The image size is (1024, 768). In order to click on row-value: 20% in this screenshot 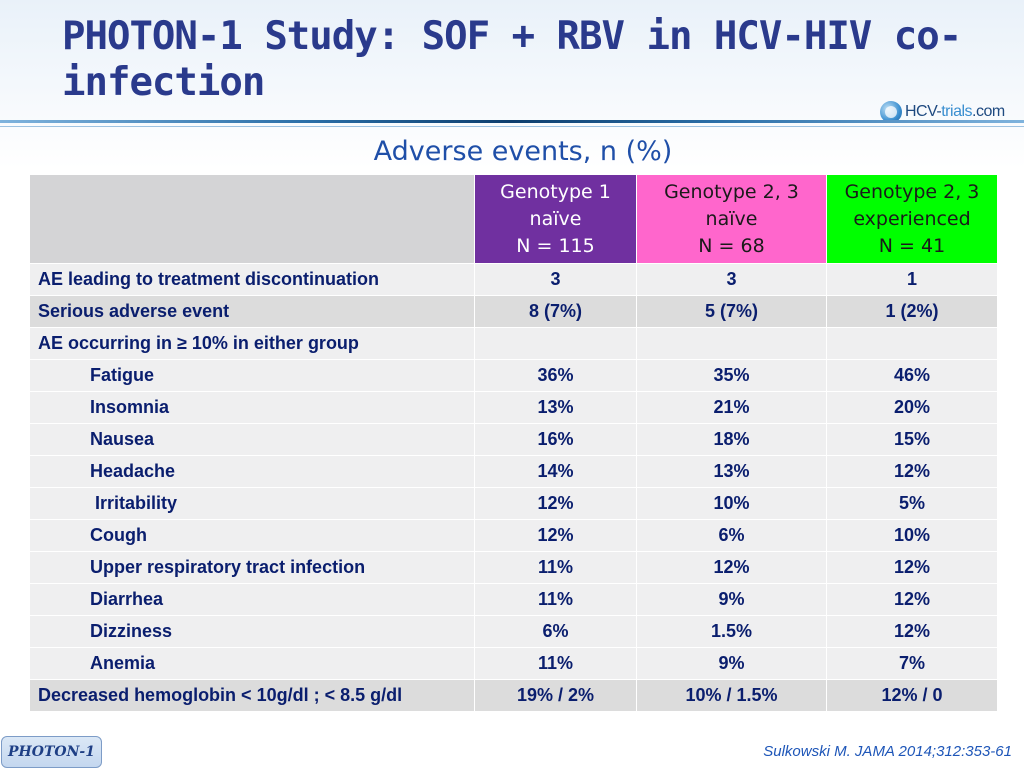, I will do `click(912, 407)`.